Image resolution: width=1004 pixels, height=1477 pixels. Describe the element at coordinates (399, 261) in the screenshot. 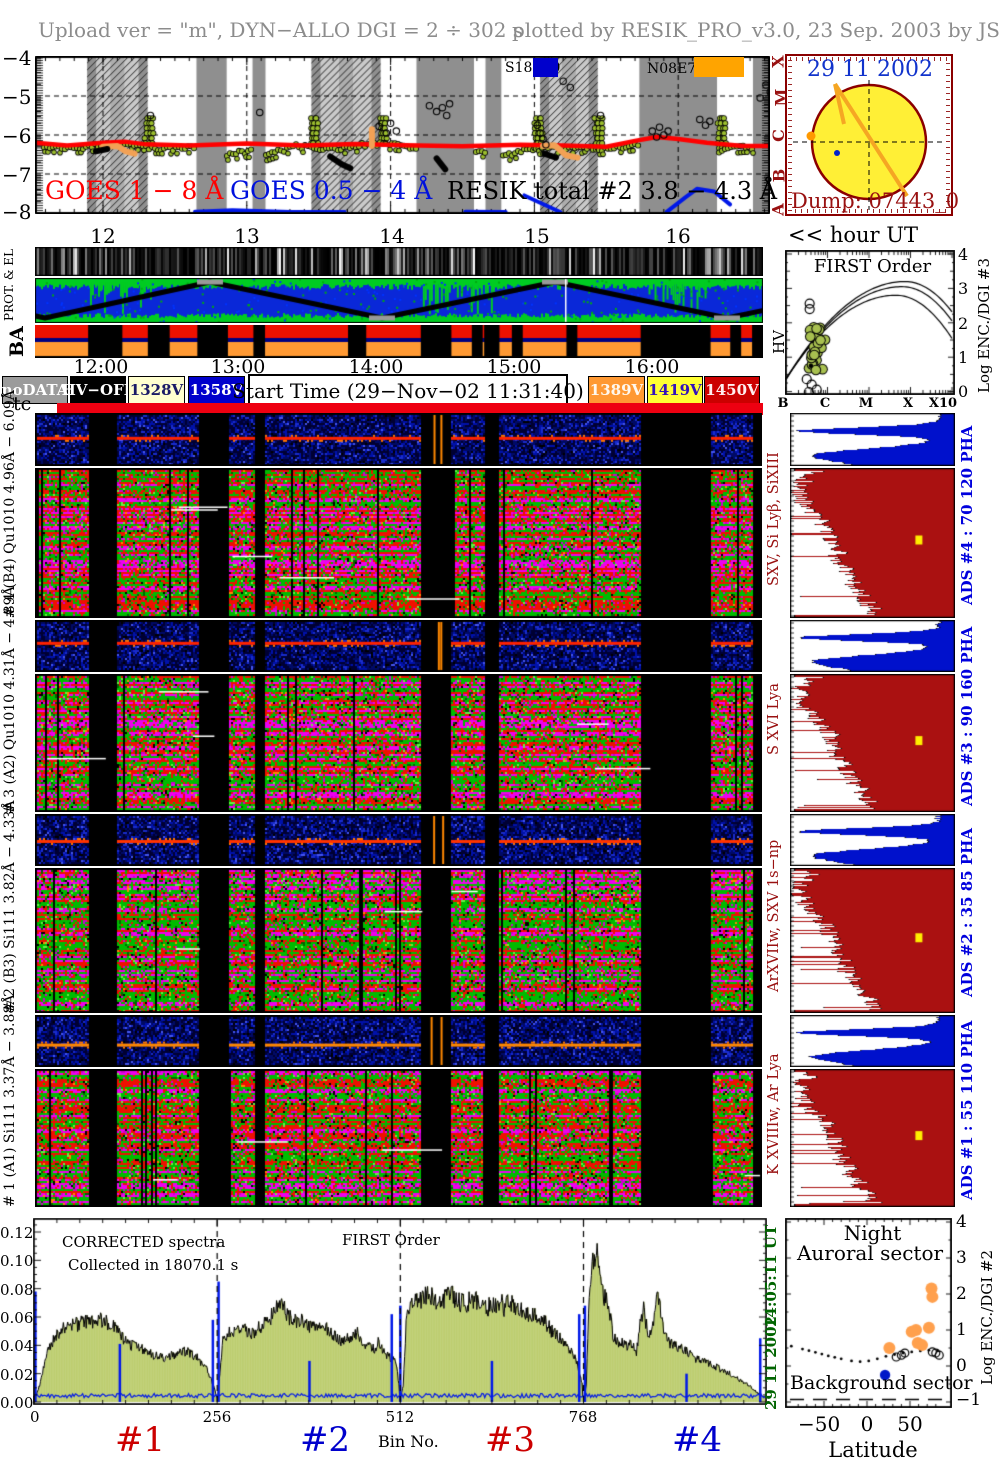

I see `particle-grayscale-strip` at that location.